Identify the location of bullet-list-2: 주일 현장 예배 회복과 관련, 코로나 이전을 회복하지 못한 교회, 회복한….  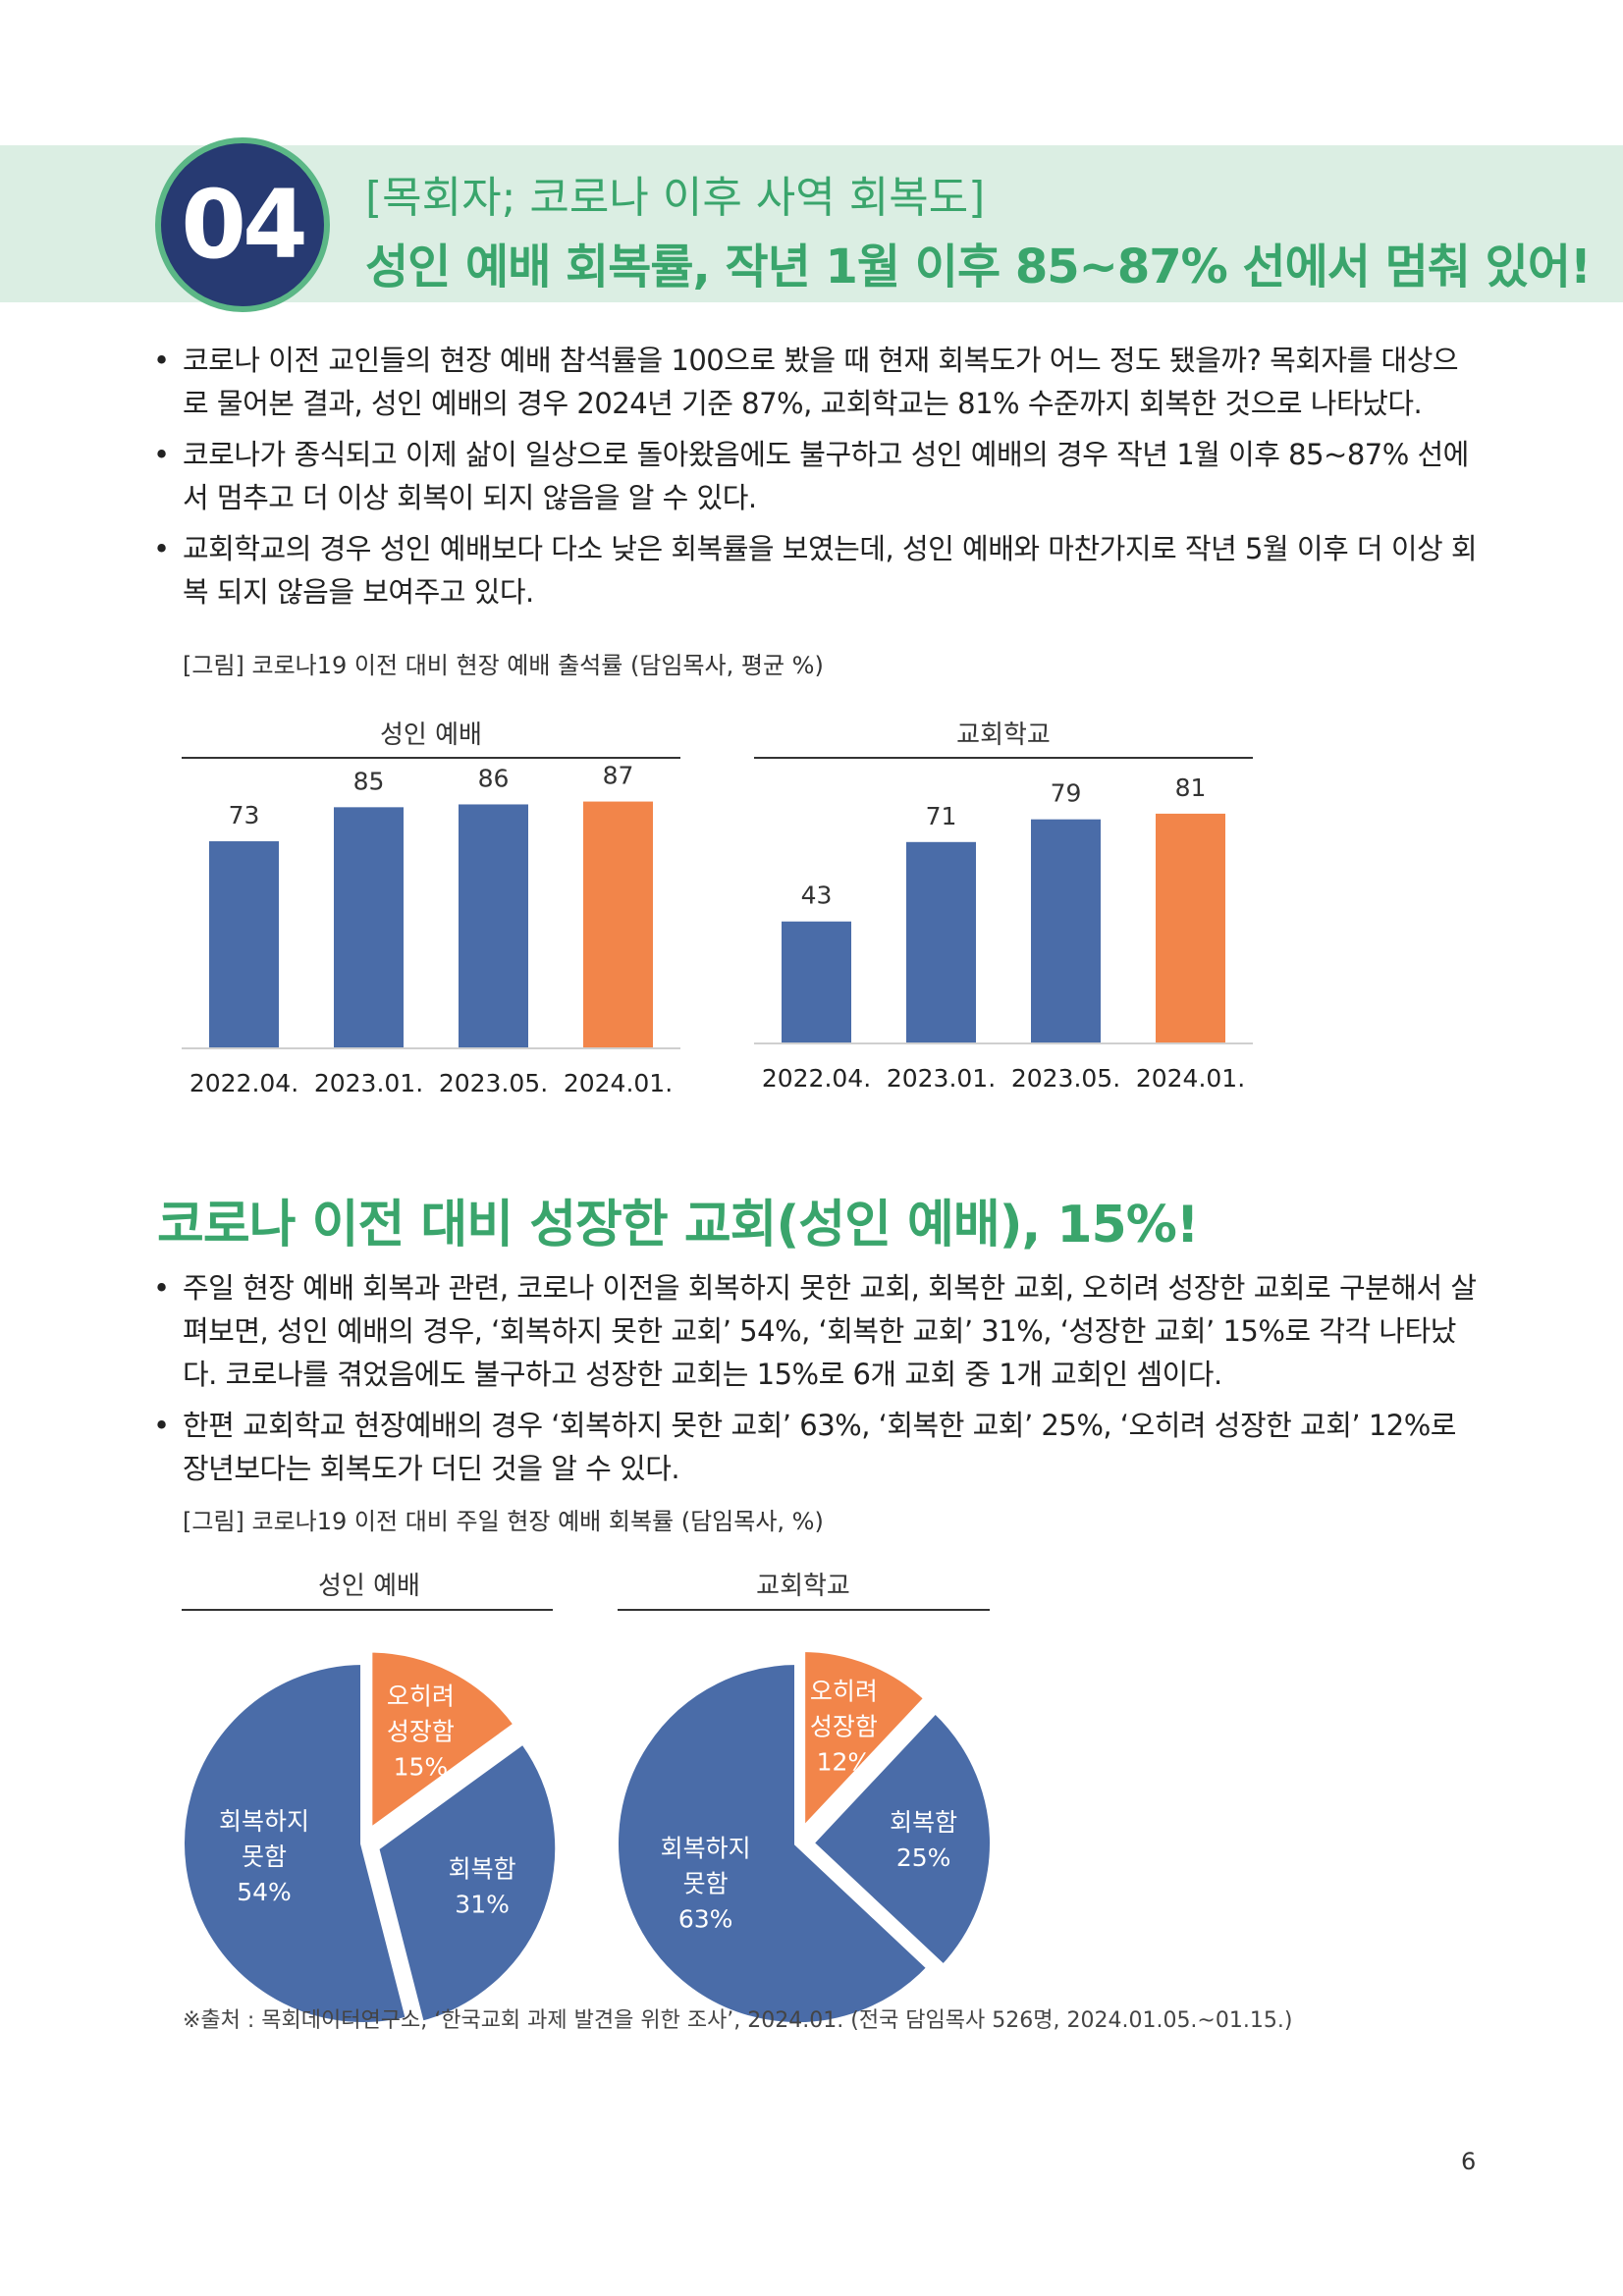
(815, 1382).